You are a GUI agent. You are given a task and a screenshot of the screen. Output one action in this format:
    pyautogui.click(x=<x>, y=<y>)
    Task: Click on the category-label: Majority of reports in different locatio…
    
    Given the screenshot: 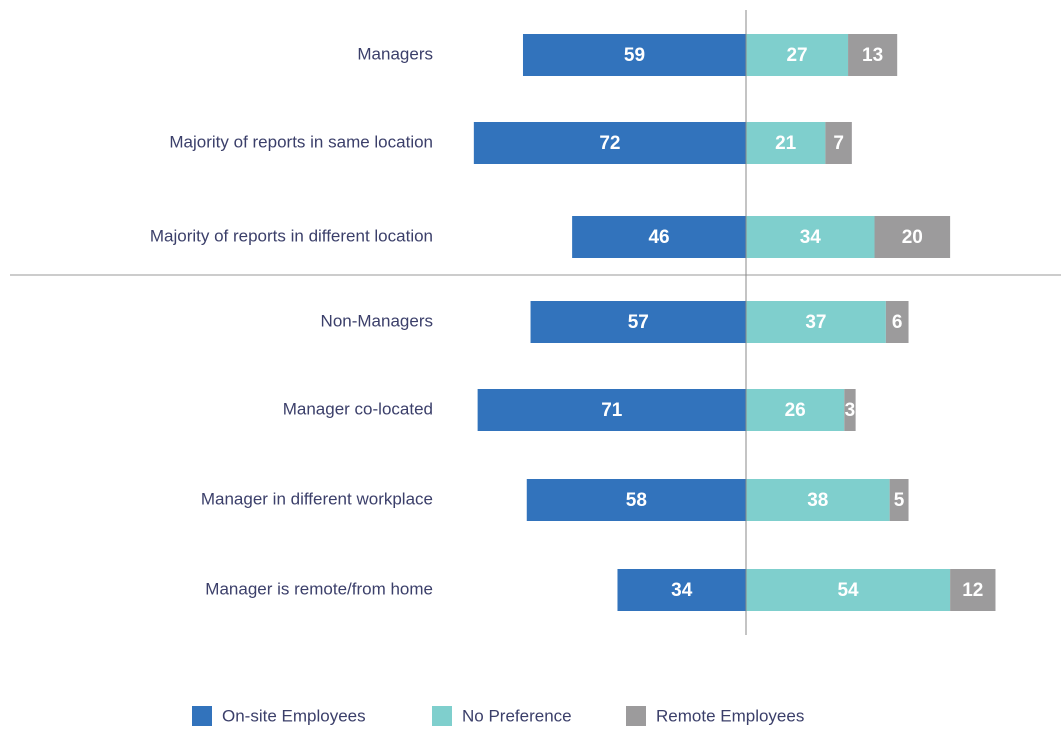 What is the action you would take?
    pyautogui.click(x=291, y=235)
    